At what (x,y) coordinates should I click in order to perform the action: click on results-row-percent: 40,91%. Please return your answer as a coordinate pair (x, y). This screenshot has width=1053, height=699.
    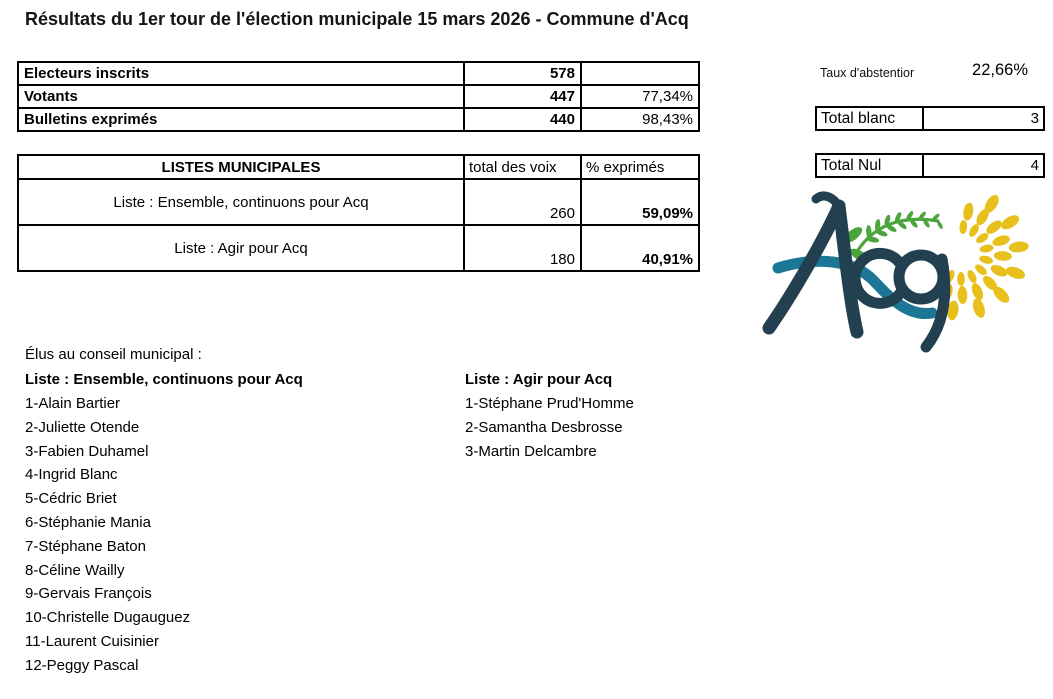
    Looking at the image, I should click on (640, 248).